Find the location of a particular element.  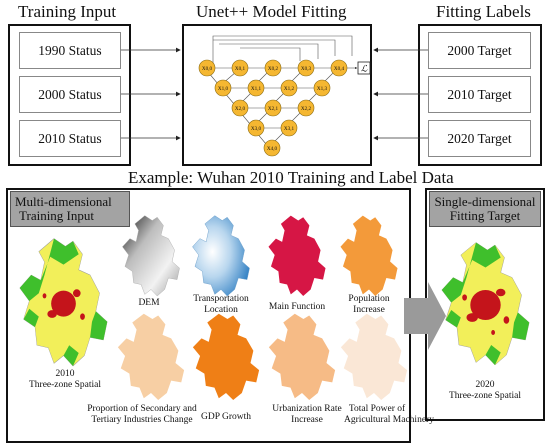

dem-label: DEM is located at coordinates (149, 303).